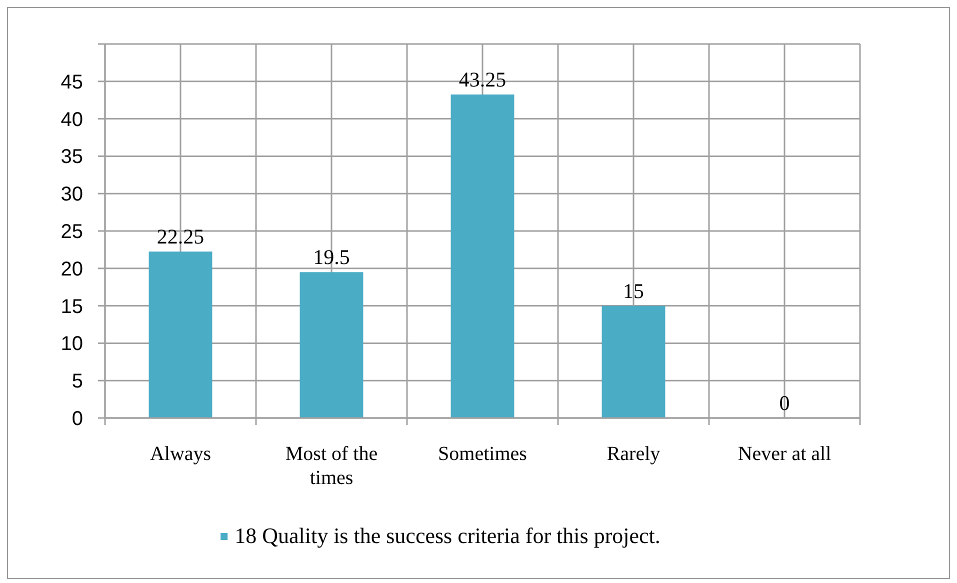 This screenshot has width=957, height=583. What do you see at coordinates (71, 344) in the screenshot?
I see `y-tick-label: 10` at bounding box center [71, 344].